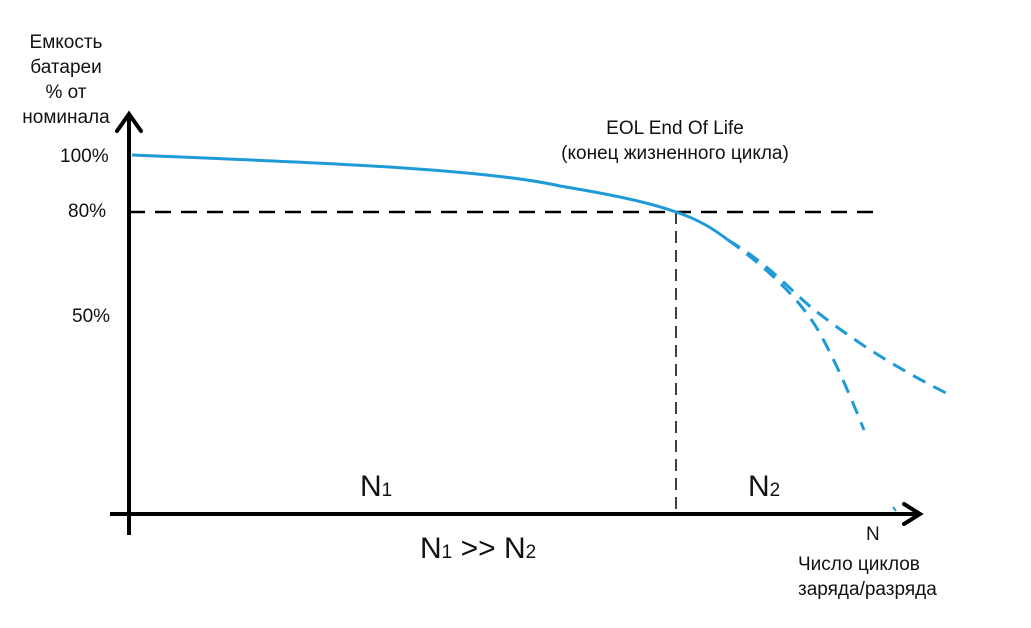 The image size is (1031, 628). What do you see at coordinates (387, 490) in the screenshot?
I see `region-n1-subscript: 1` at bounding box center [387, 490].